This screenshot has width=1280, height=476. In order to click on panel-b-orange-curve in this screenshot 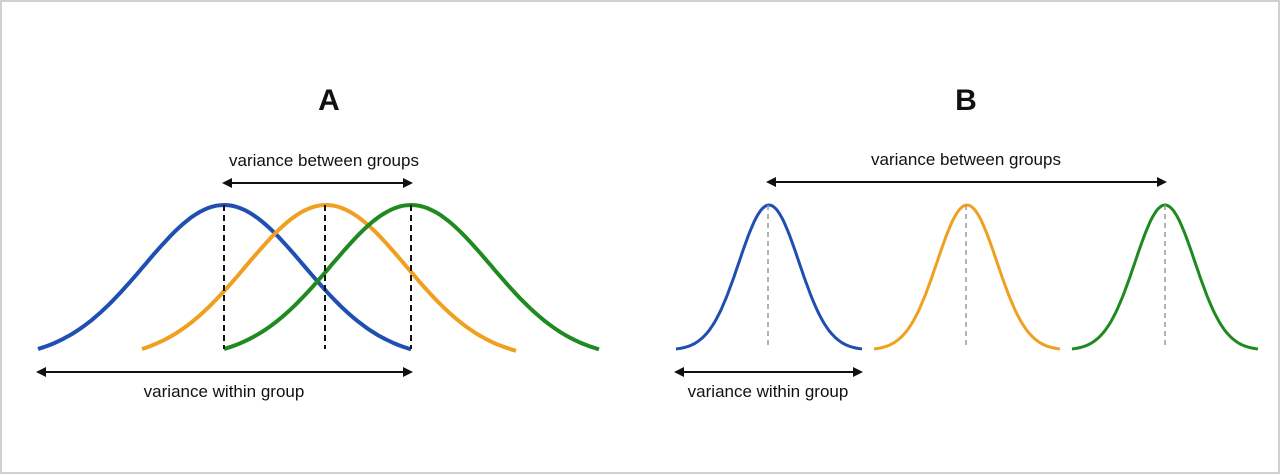, I will do `click(967, 277)`.